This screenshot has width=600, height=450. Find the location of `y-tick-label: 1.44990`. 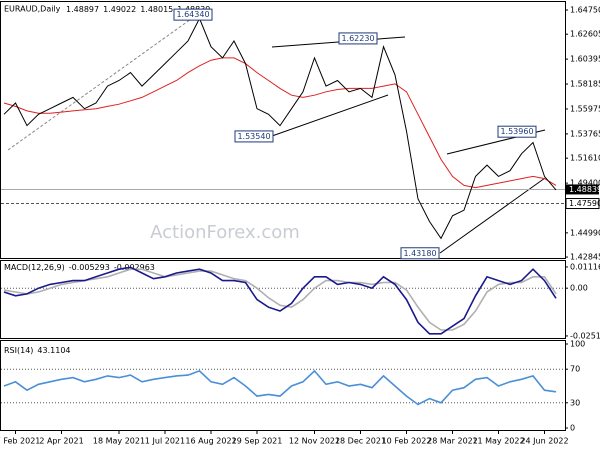

y-tick-label: 1.44990 is located at coordinates (585, 232).